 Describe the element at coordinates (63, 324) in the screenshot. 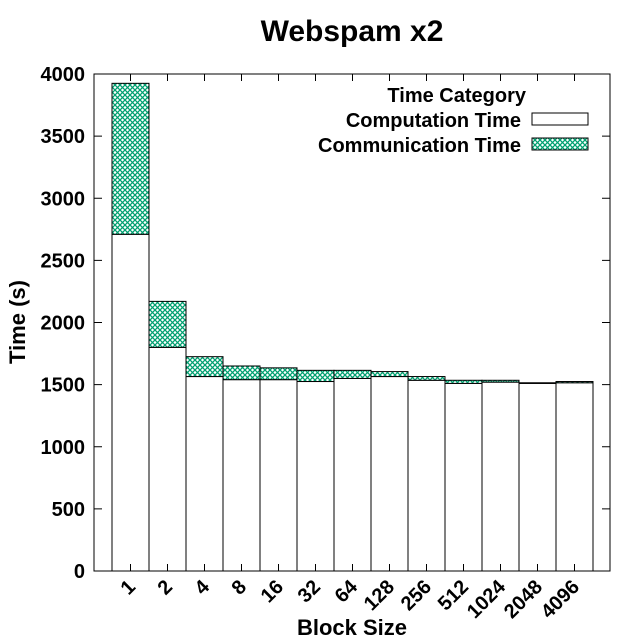

I see `y-tick-label: 2000` at that location.